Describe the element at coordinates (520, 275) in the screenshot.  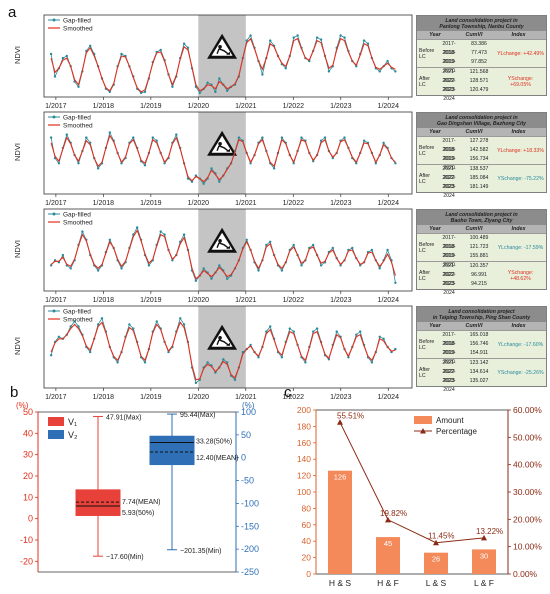
I see `change-index: YSchange: +48.62%` at that location.